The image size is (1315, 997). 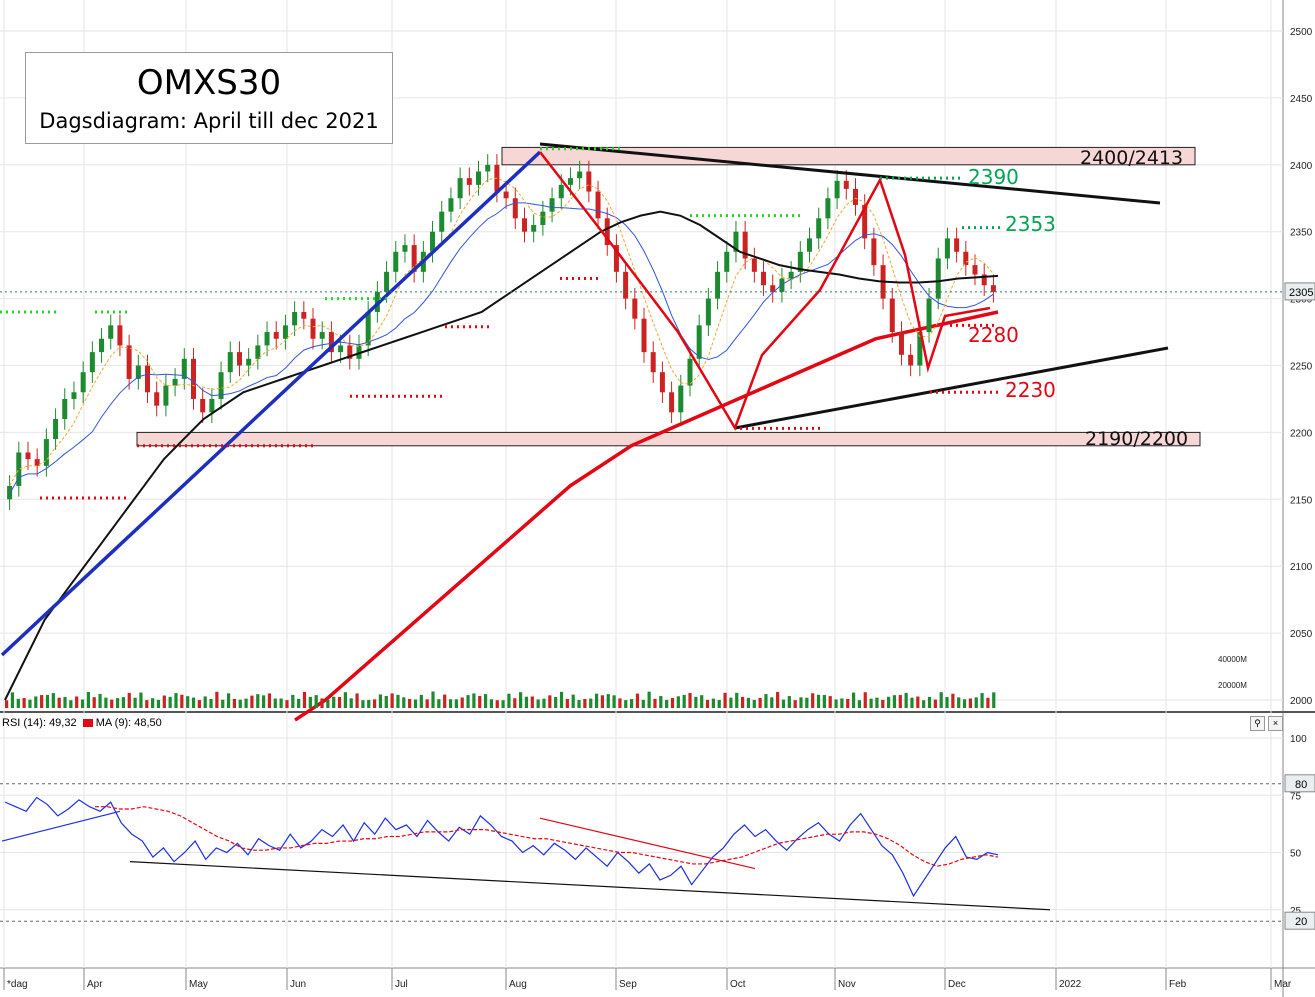 I want to click on time-tick-label: Jun, so click(x=298, y=984).